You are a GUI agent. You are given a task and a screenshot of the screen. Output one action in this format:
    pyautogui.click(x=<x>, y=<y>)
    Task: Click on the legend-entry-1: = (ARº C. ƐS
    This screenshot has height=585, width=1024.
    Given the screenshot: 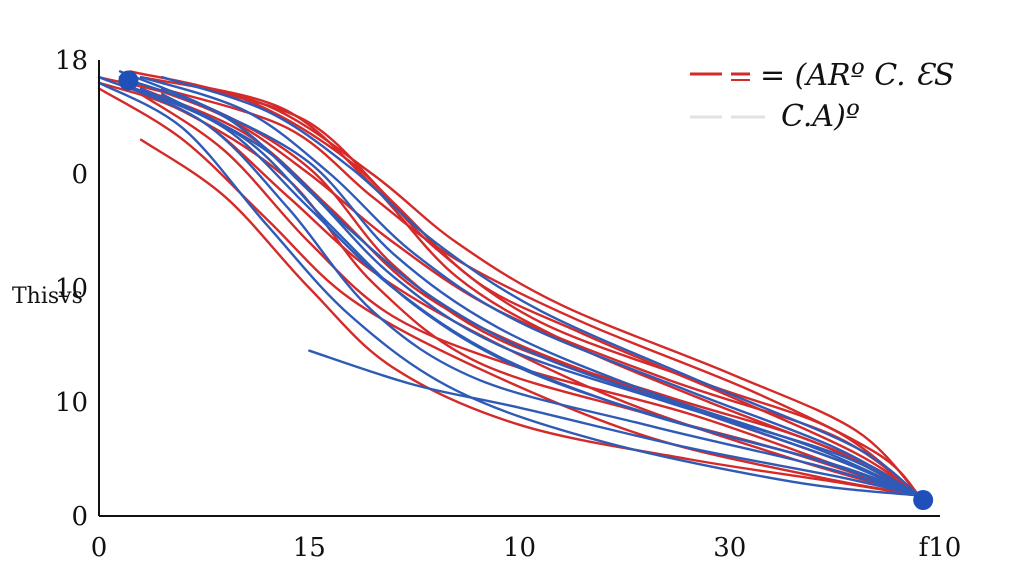 What is the action you would take?
    pyautogui.click(x=822, y=75)
    